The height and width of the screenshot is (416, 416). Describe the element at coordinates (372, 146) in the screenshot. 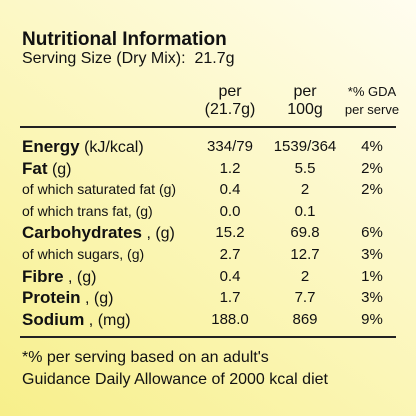

I see `cell-value: 4%` at that location.